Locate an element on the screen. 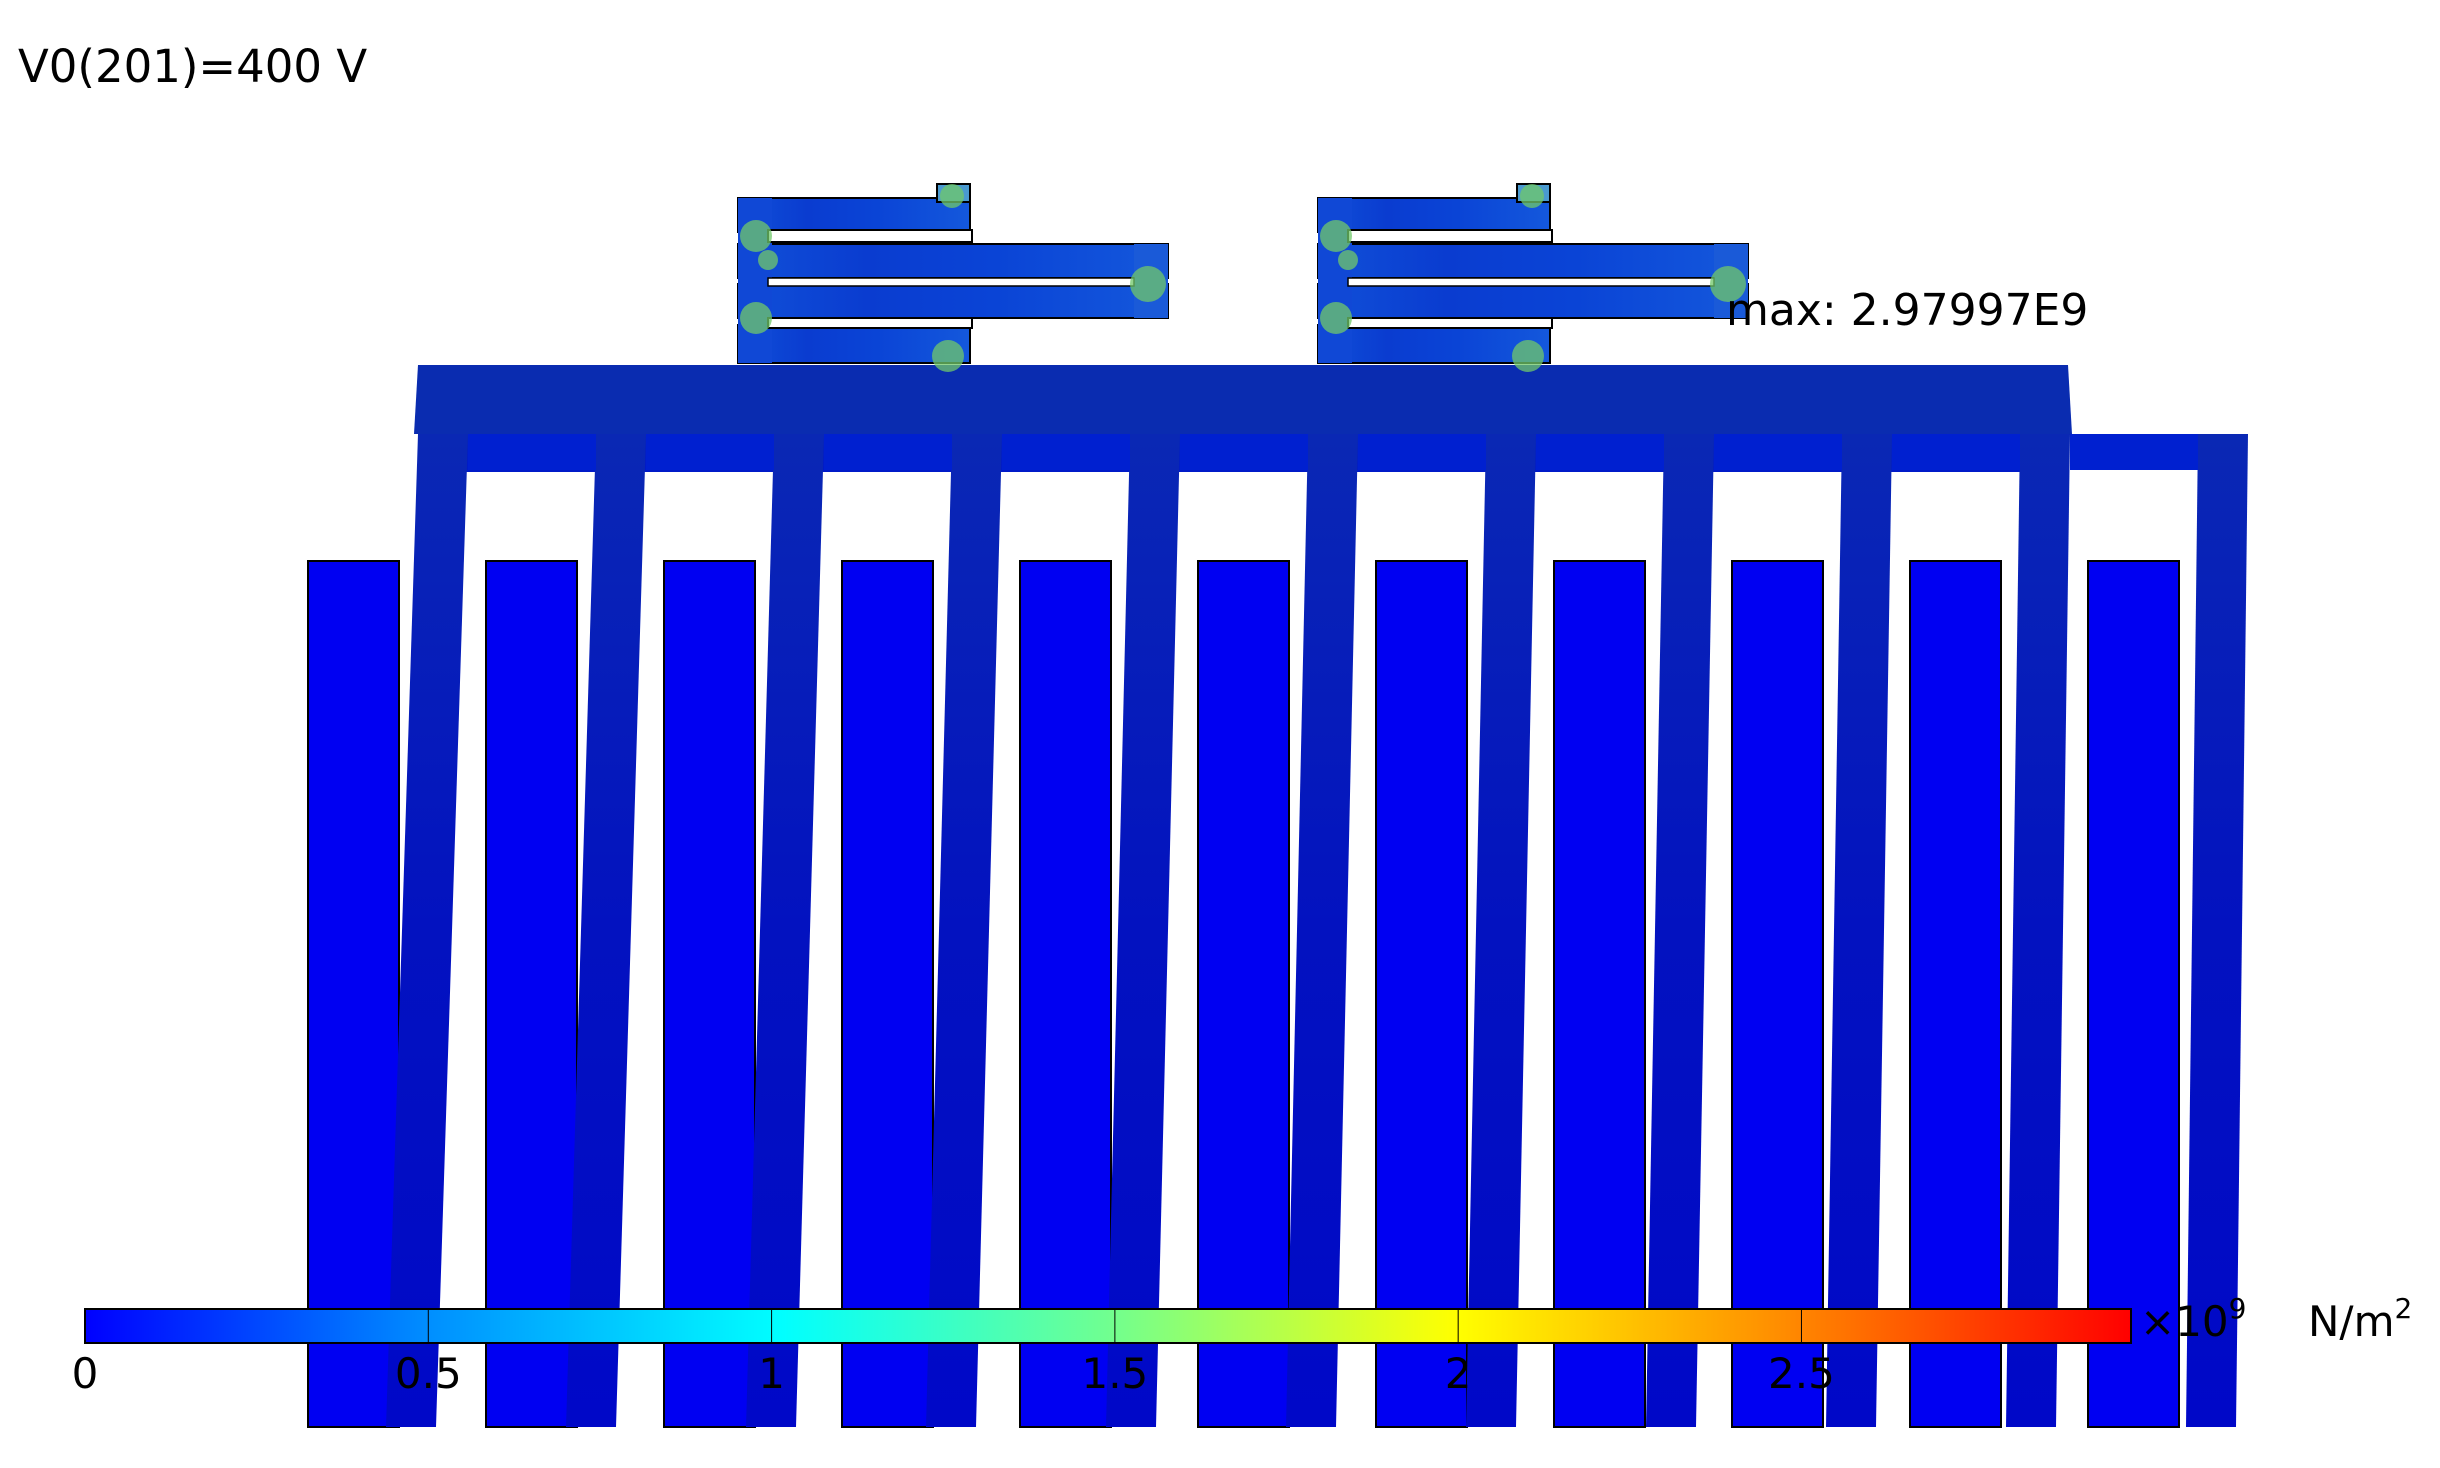 The height and width of the screenshot is (1468, 2440). colorbar-ticks: 0 0.5 1 1.5 2 2.5 is located at coordinates (953, 1353).